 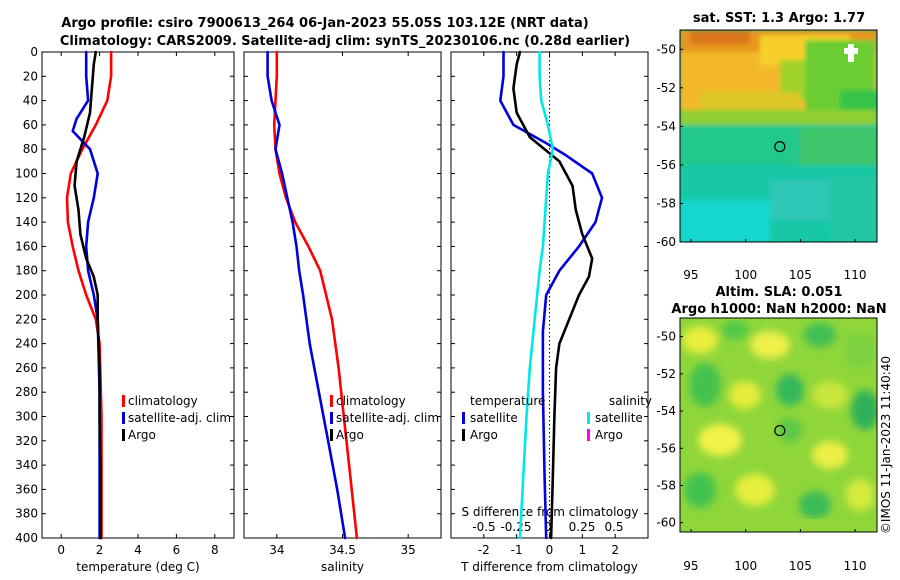 I want to click on sst-map-ytick-label: -54, so click(x=666, y=126).